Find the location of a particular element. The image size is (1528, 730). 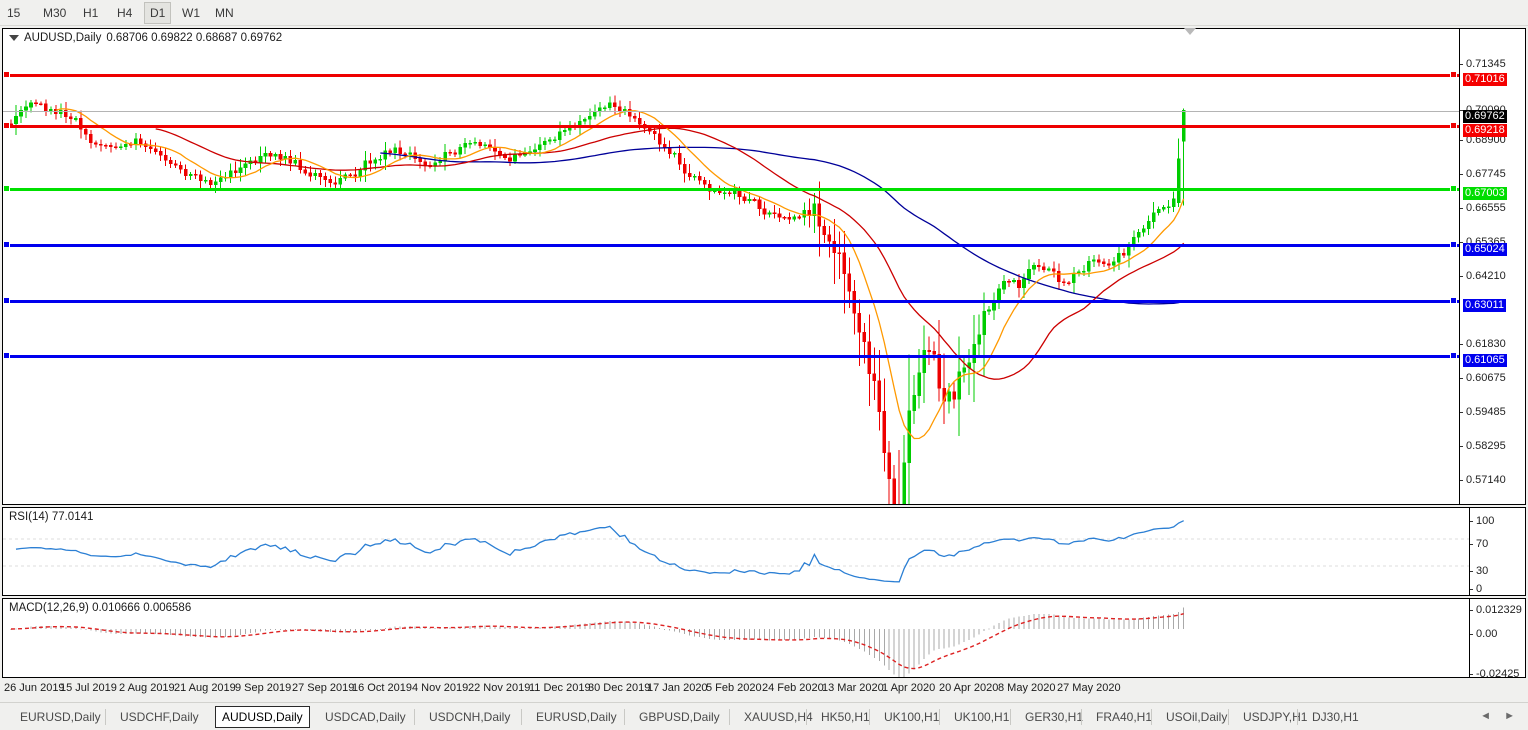

symbol-tab-usoil-daily: USOil,Daily is located at coordinates (1197, 717).